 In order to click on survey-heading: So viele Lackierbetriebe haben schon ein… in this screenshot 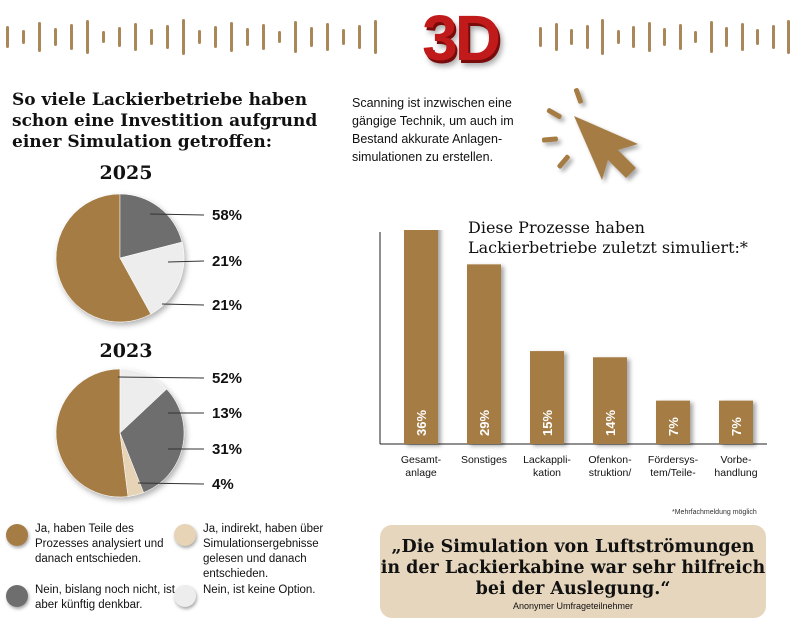, I will do `click(165, 121)`.